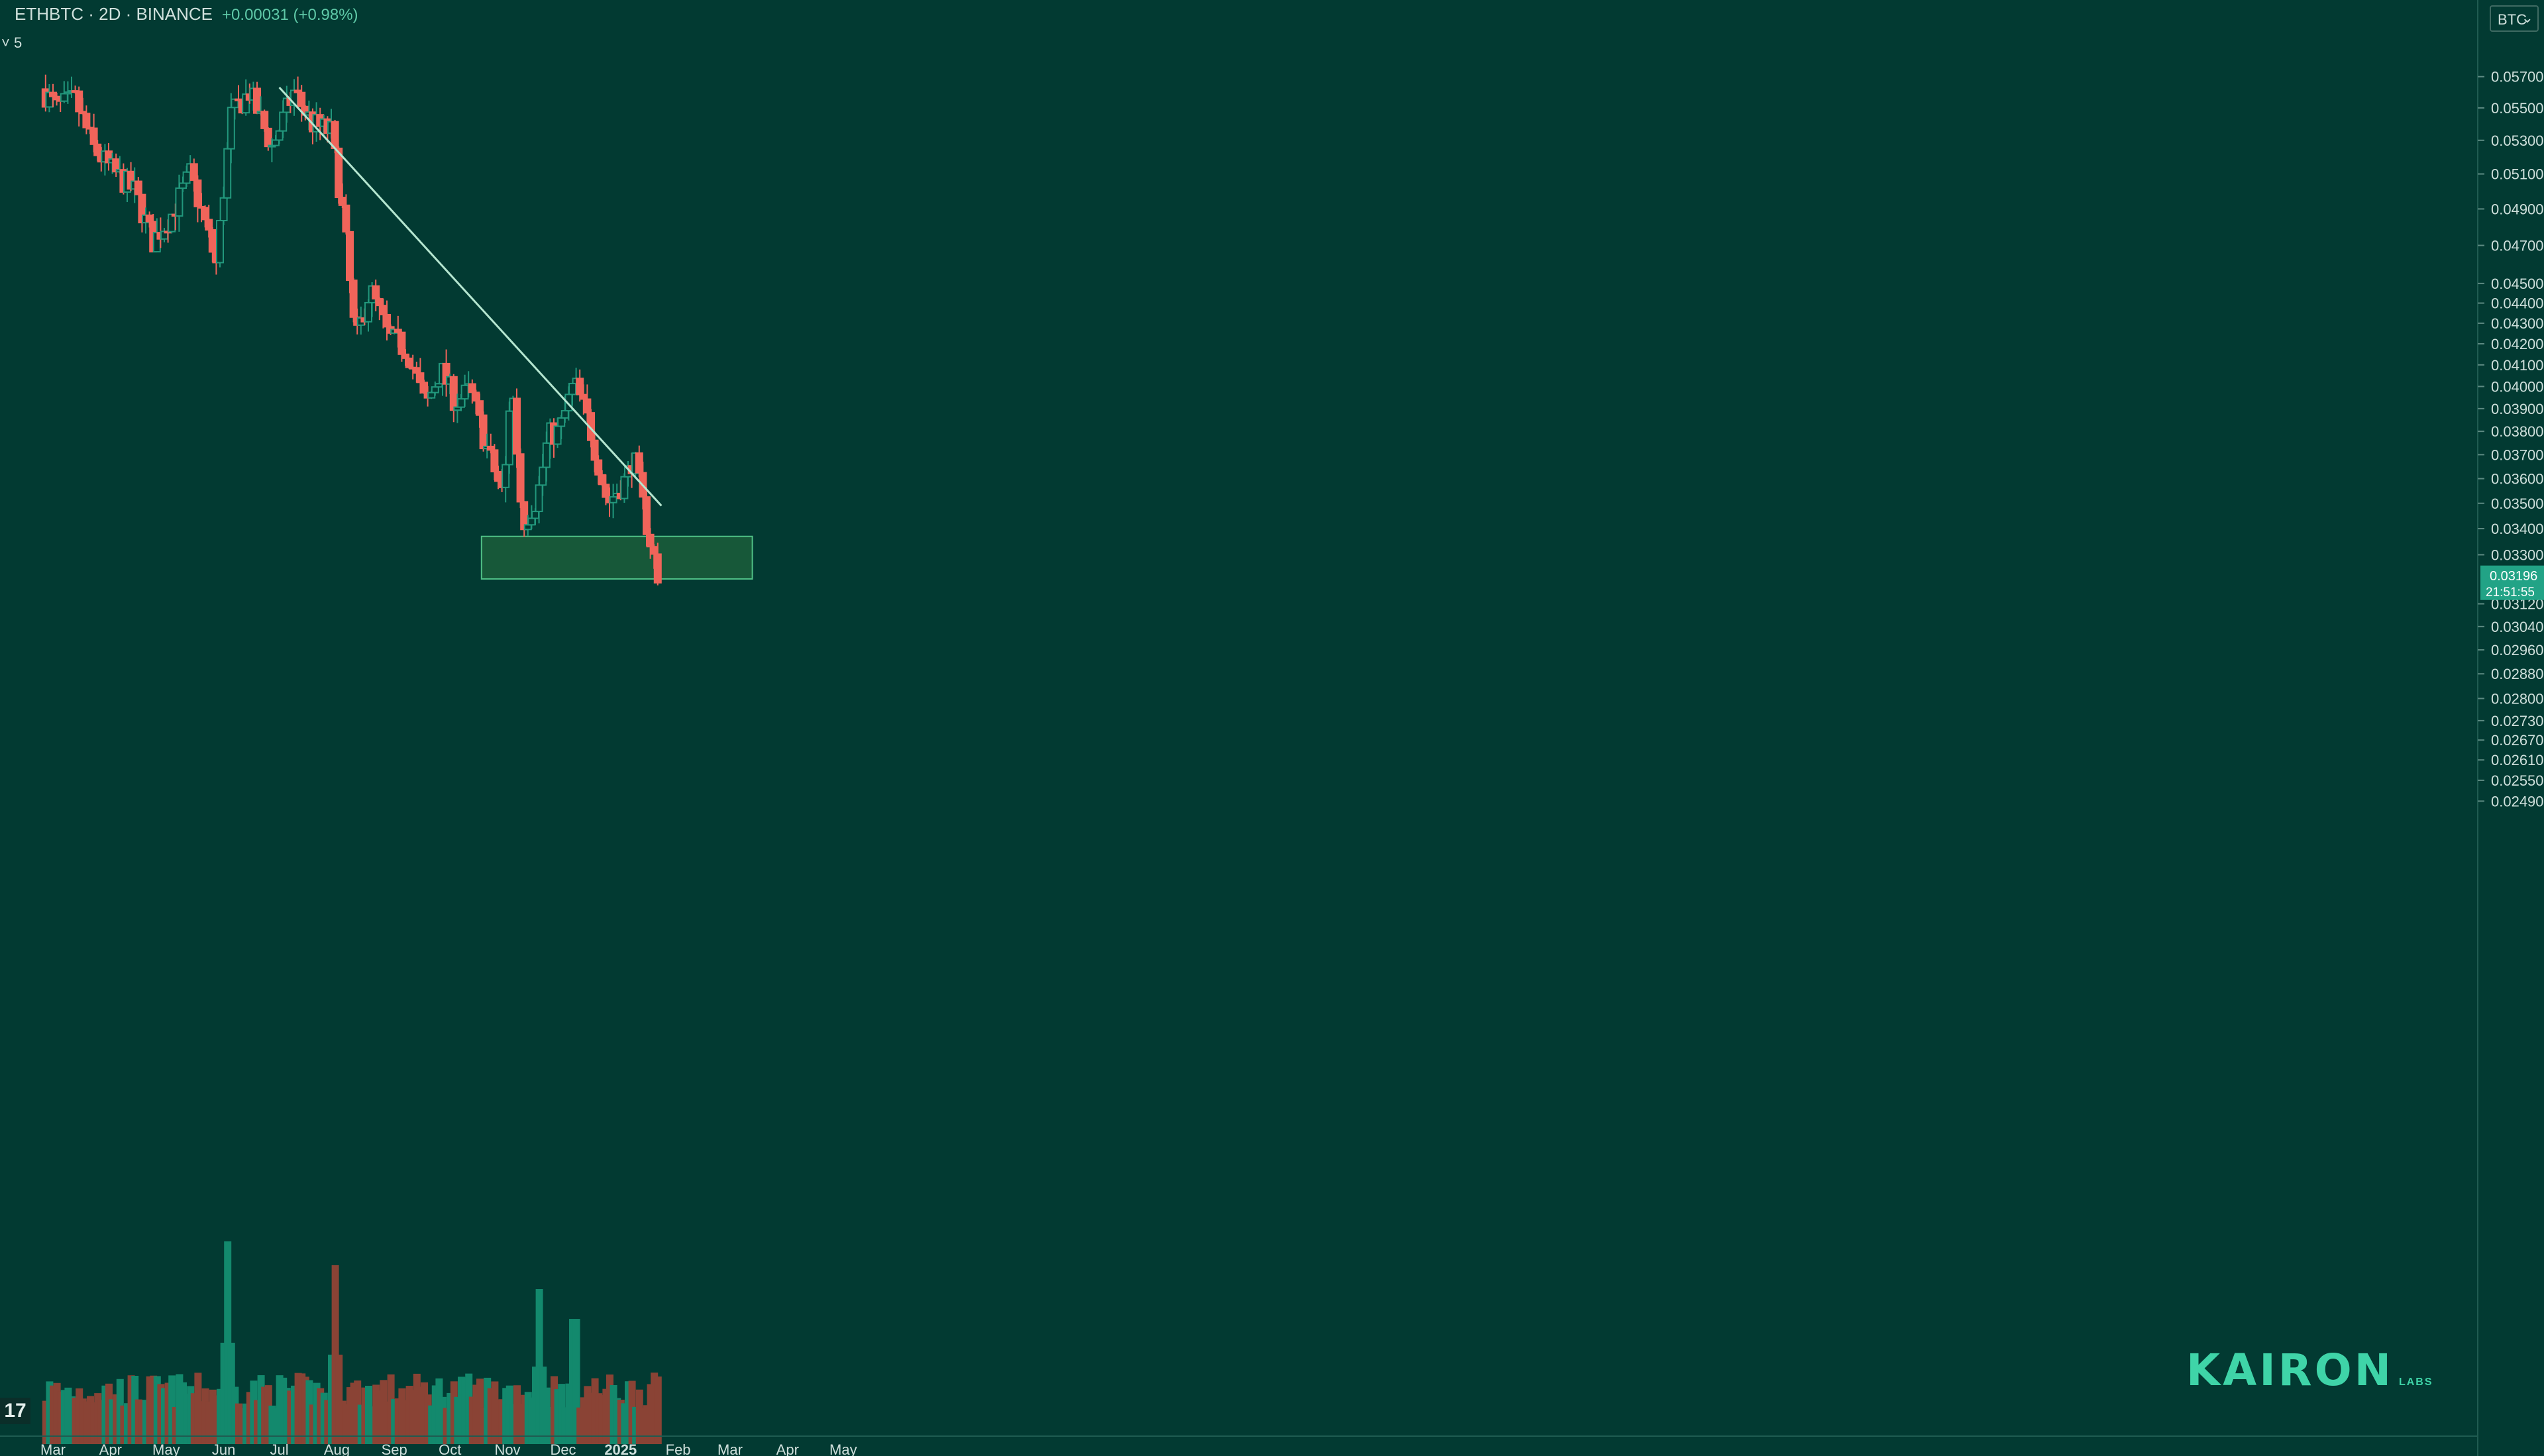  What do you see at coordinates (2517, 529) in the screenshot?
I see `price-tick-label: 0.03400` at bounding box center [2517, 529].